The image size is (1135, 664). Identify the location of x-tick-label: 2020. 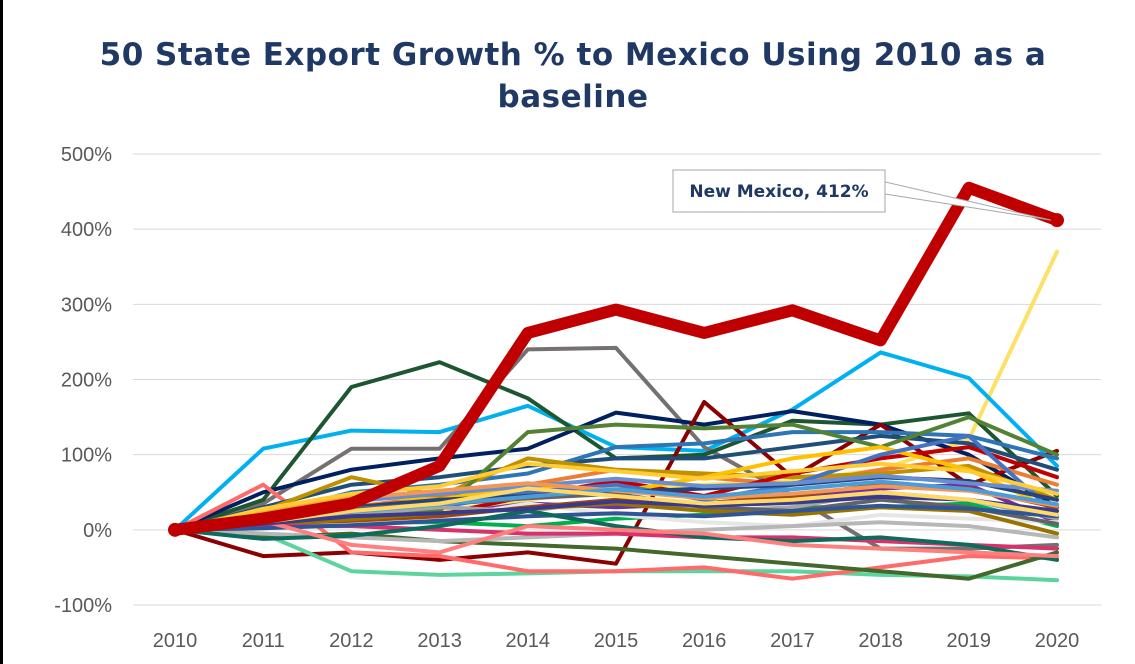
(1057, 641).